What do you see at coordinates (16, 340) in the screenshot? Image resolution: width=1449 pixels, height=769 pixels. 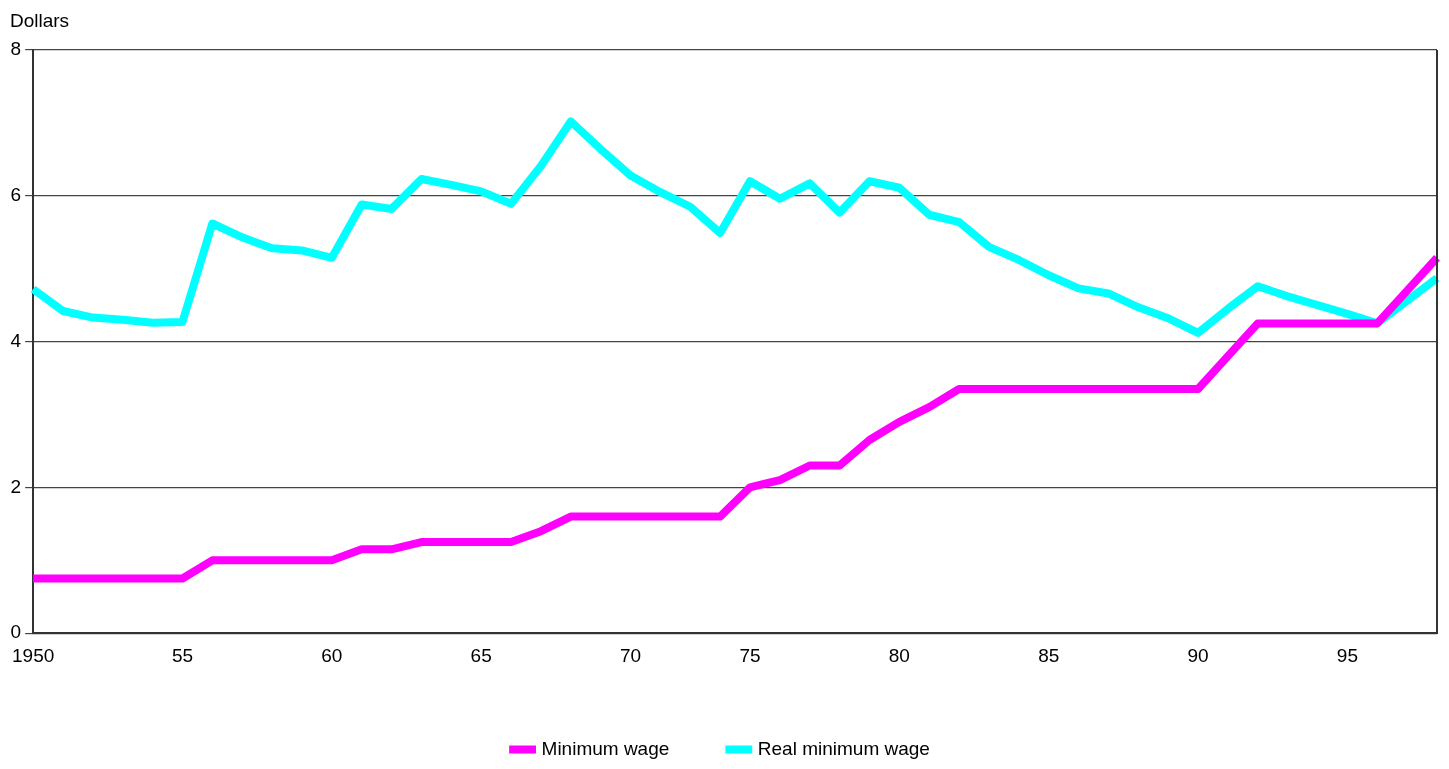 I see `y-tick-label: 4` at bounding box center [16, 340].